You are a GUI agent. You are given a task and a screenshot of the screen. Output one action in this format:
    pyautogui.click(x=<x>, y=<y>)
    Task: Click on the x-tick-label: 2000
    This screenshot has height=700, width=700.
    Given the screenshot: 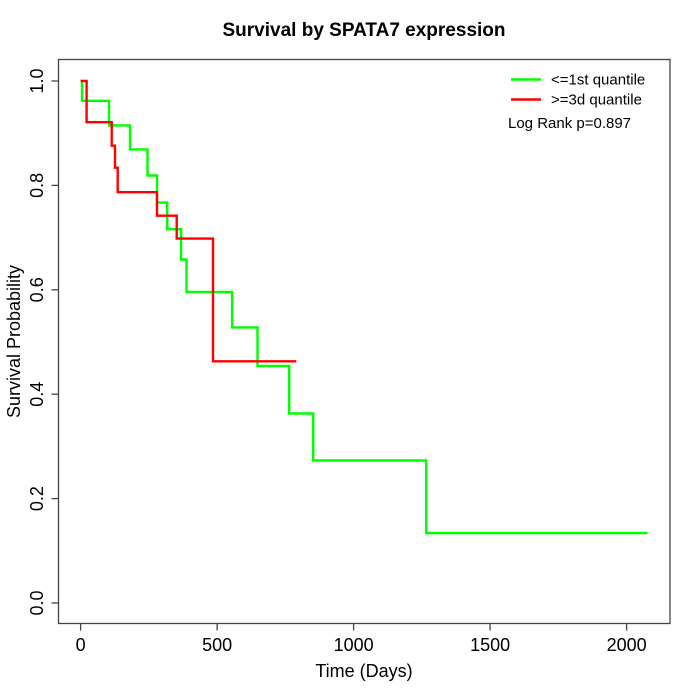 What is the action you would take?
    pyautogui.click(x=627, y=645)
    